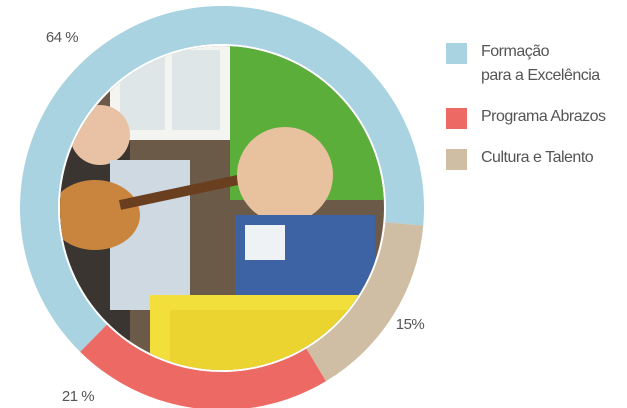 This screenshot has width=627, height=408. I want to click on legend-item: Programa Abrazos, so click(536, 117).